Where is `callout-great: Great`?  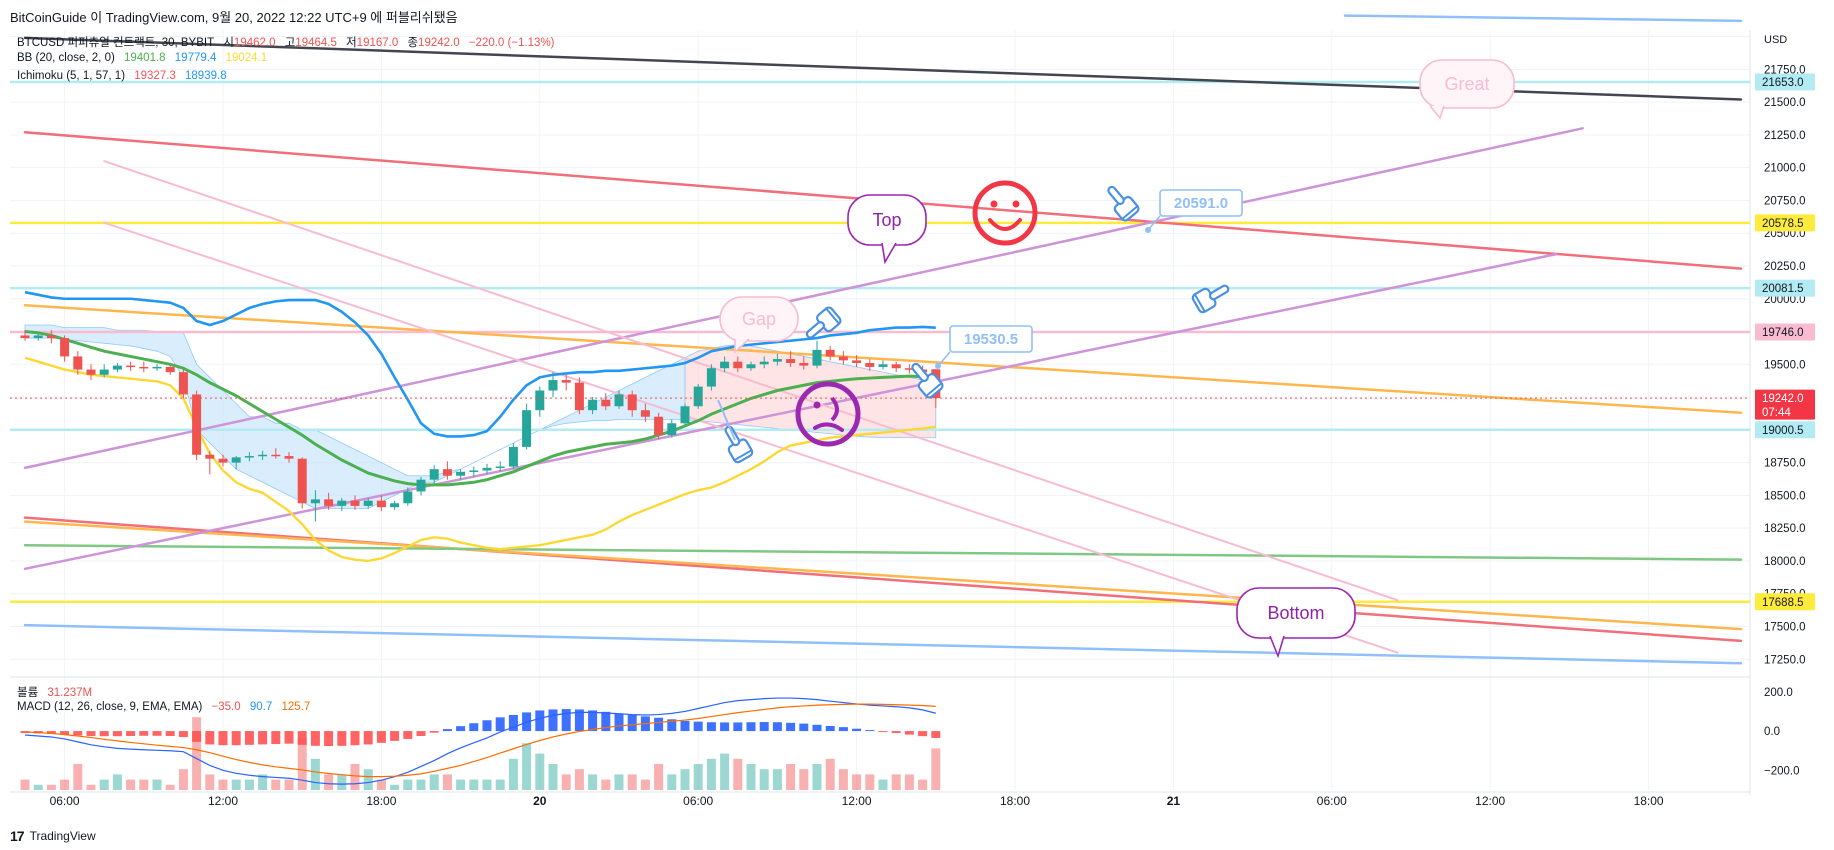 callout-great: Great is located at coordinates (1467, 89).